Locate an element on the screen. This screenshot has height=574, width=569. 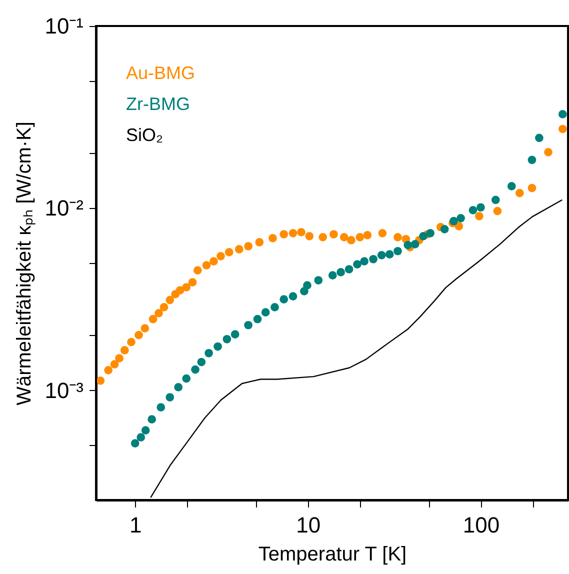
x-tick-label: 1 is located at coordinates (135, 525).